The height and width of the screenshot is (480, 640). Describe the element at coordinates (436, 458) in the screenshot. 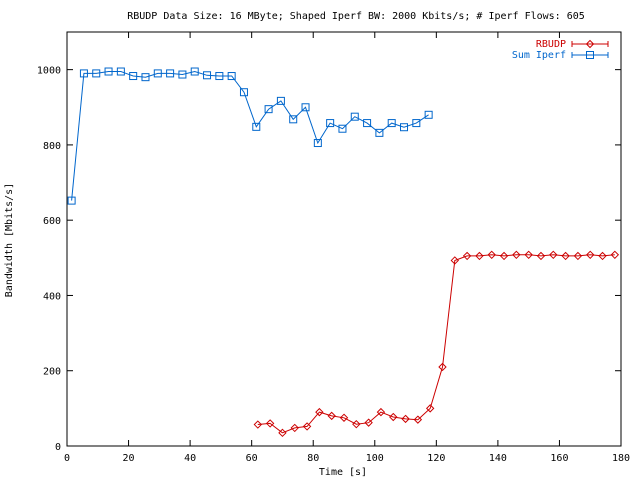

I see `x-tick-label: 120` at that location.